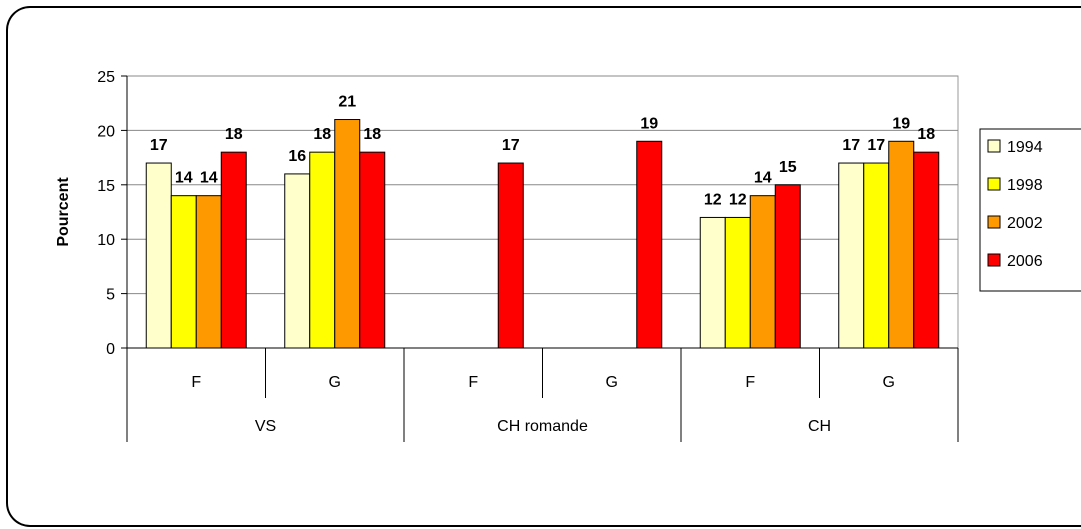 The height and width of the screenshot is (529, 1081). What do you see at coordinates (183, 272) in the screenshot?
I see `bar-vs-f-1998` at bounding box center [183, 272].